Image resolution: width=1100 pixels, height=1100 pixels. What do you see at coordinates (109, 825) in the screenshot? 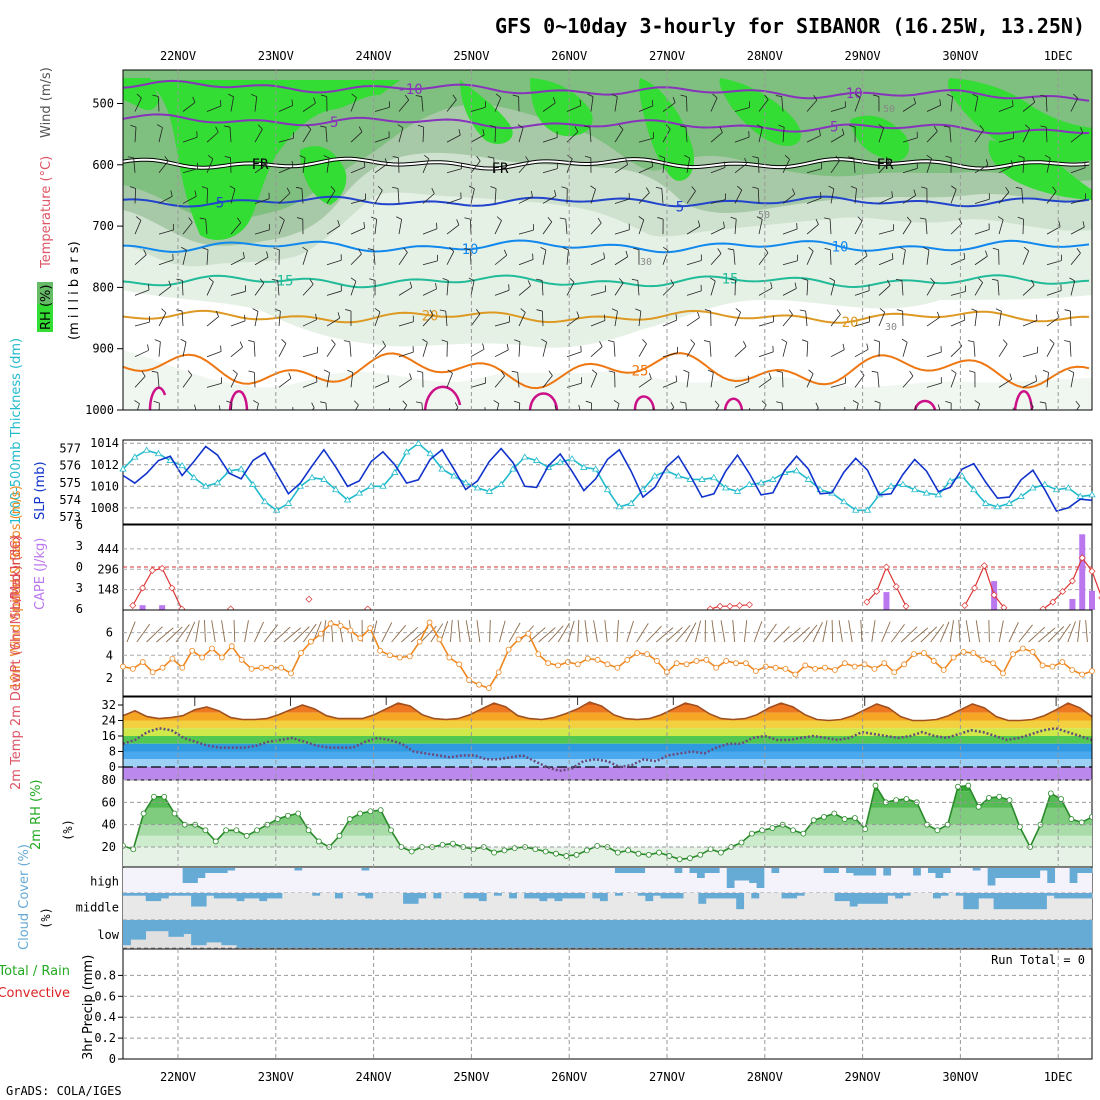
I see `rh-tick-label: 40` at bounding box center [109, 825].